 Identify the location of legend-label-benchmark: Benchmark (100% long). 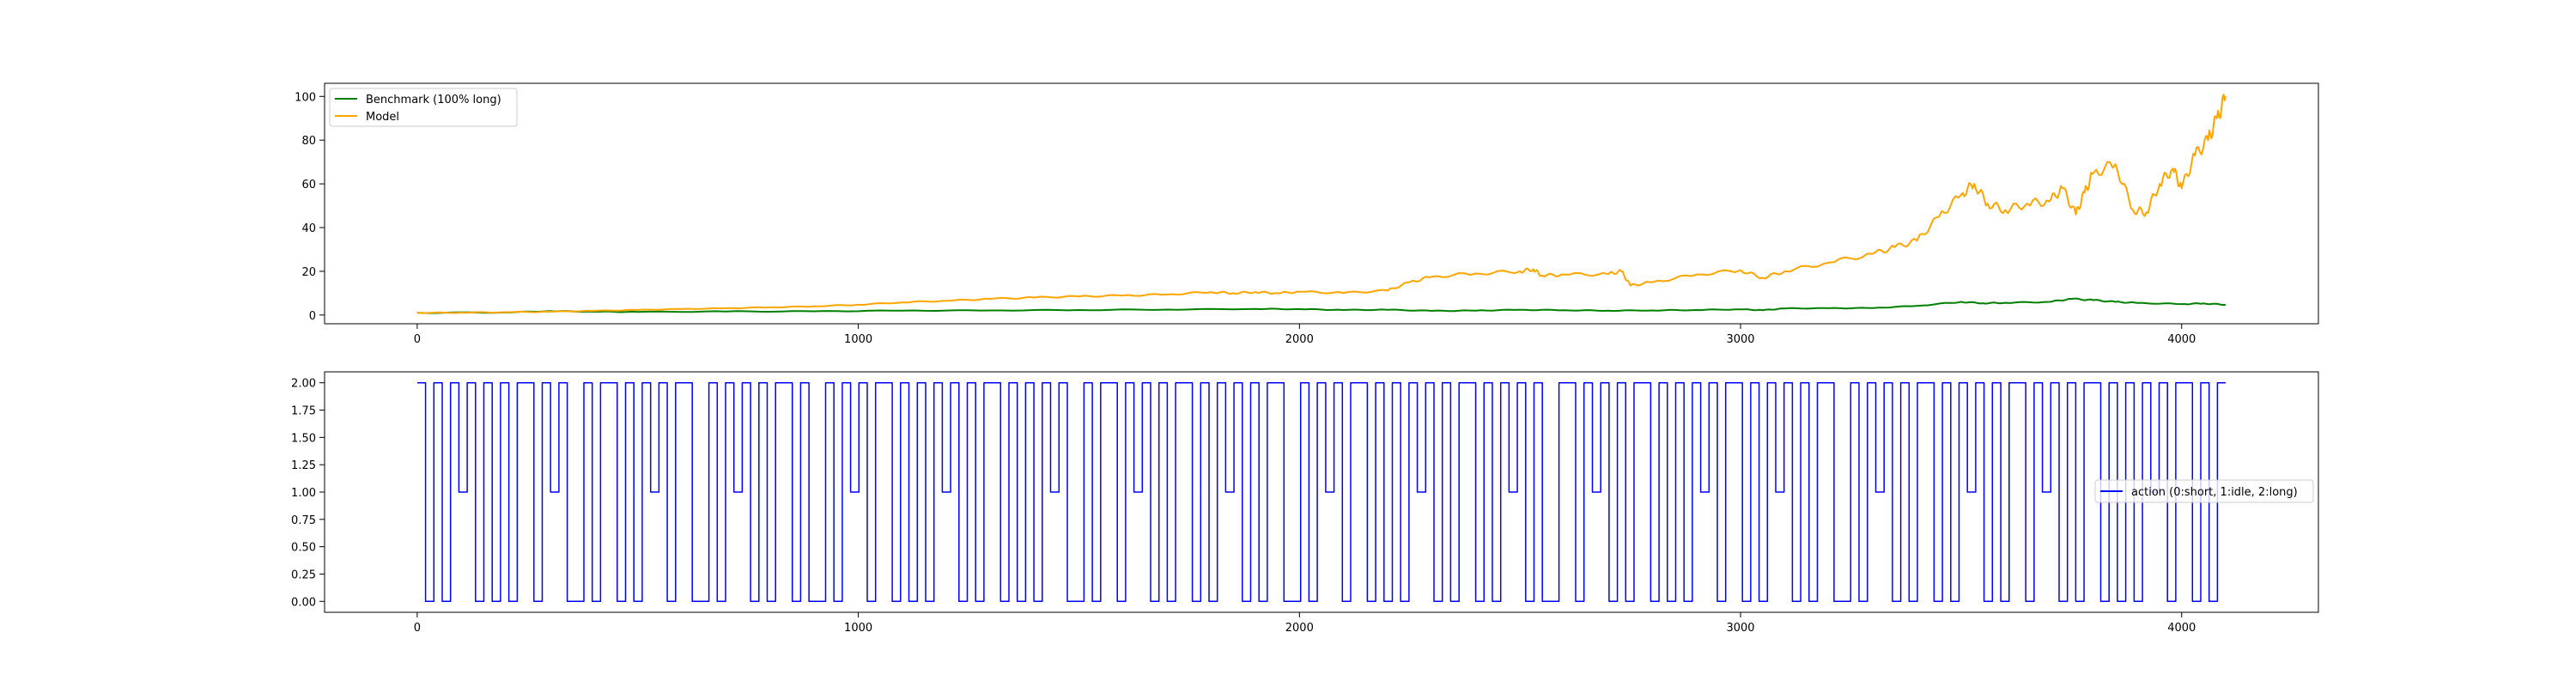
(433, 100).